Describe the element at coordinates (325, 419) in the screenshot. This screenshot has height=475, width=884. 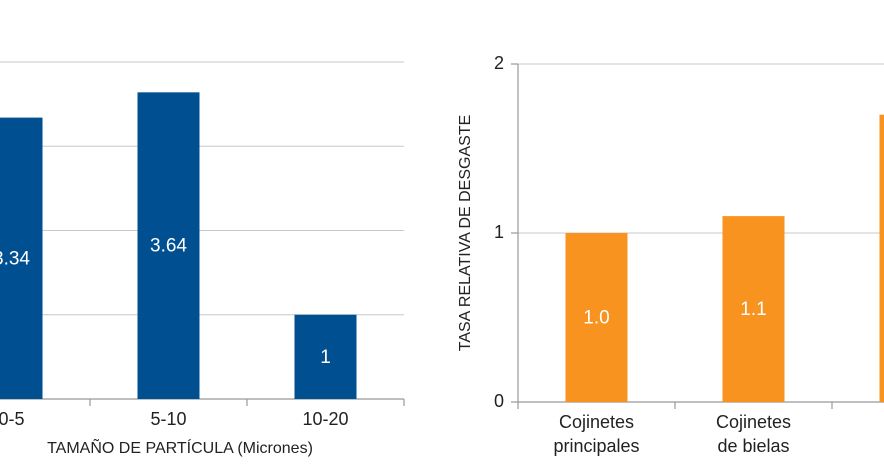
I see `x-tick-label: 10-20` at that location.